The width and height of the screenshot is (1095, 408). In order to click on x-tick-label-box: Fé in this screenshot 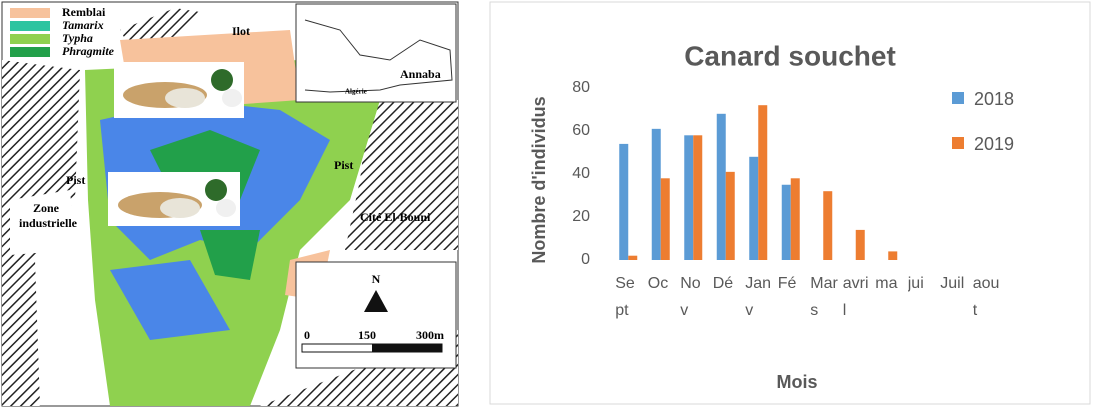, I will do `click(787, 283)`.